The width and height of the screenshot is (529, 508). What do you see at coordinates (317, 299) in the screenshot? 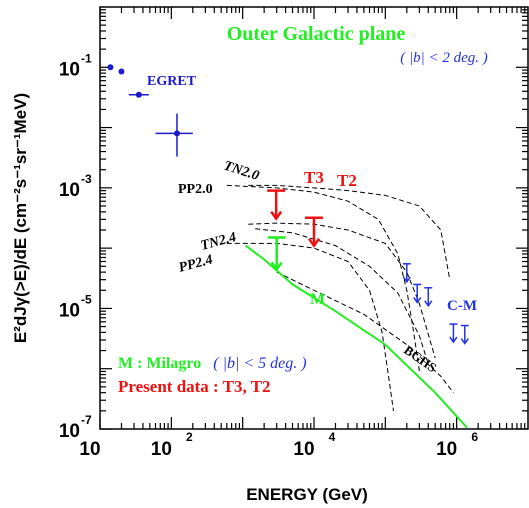
I see `label-m: M` at bounding box center [317, 299].